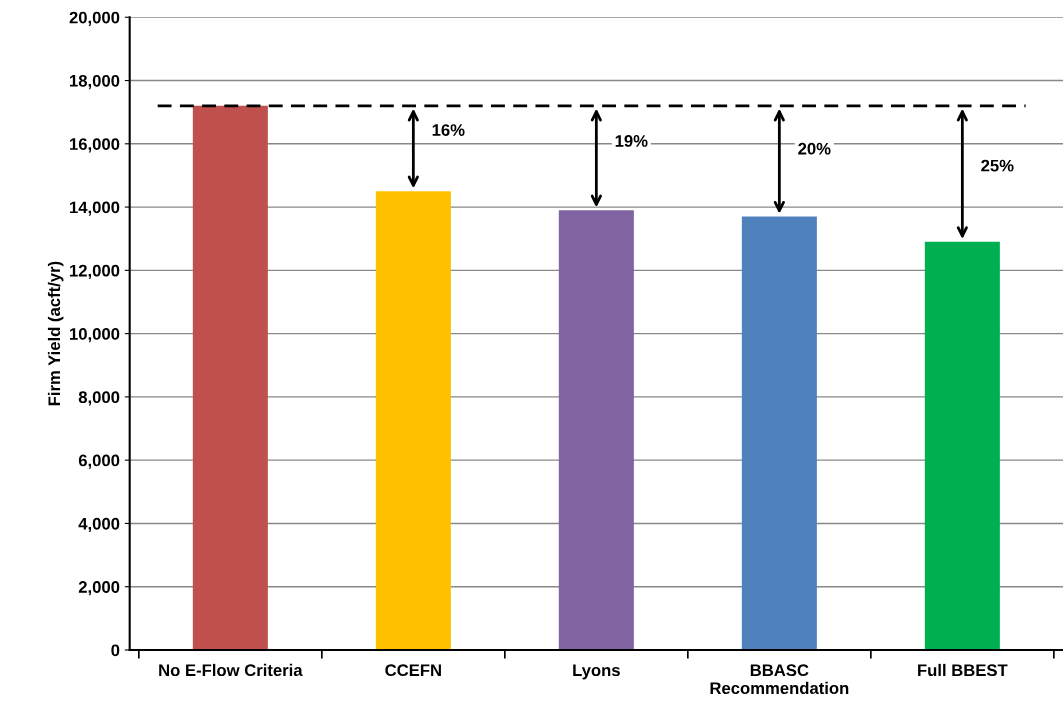 The height and width of the screenshot is (719, 1063). Describe the element at coordinates (99, 398) in the screenshot. I see `y-tick-label: 8,000` at that location.